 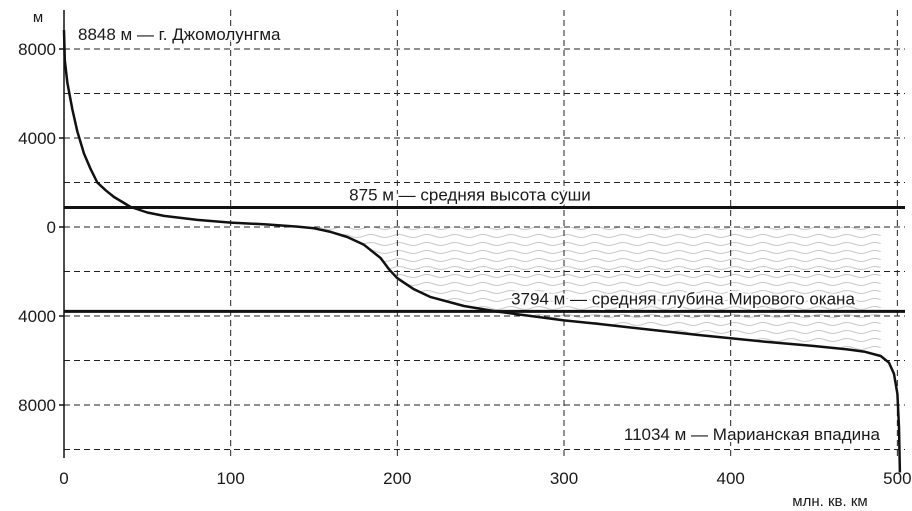 I want to click on annotation-label: 11034 м — Марианская впадина, so click(x=752, y=434).